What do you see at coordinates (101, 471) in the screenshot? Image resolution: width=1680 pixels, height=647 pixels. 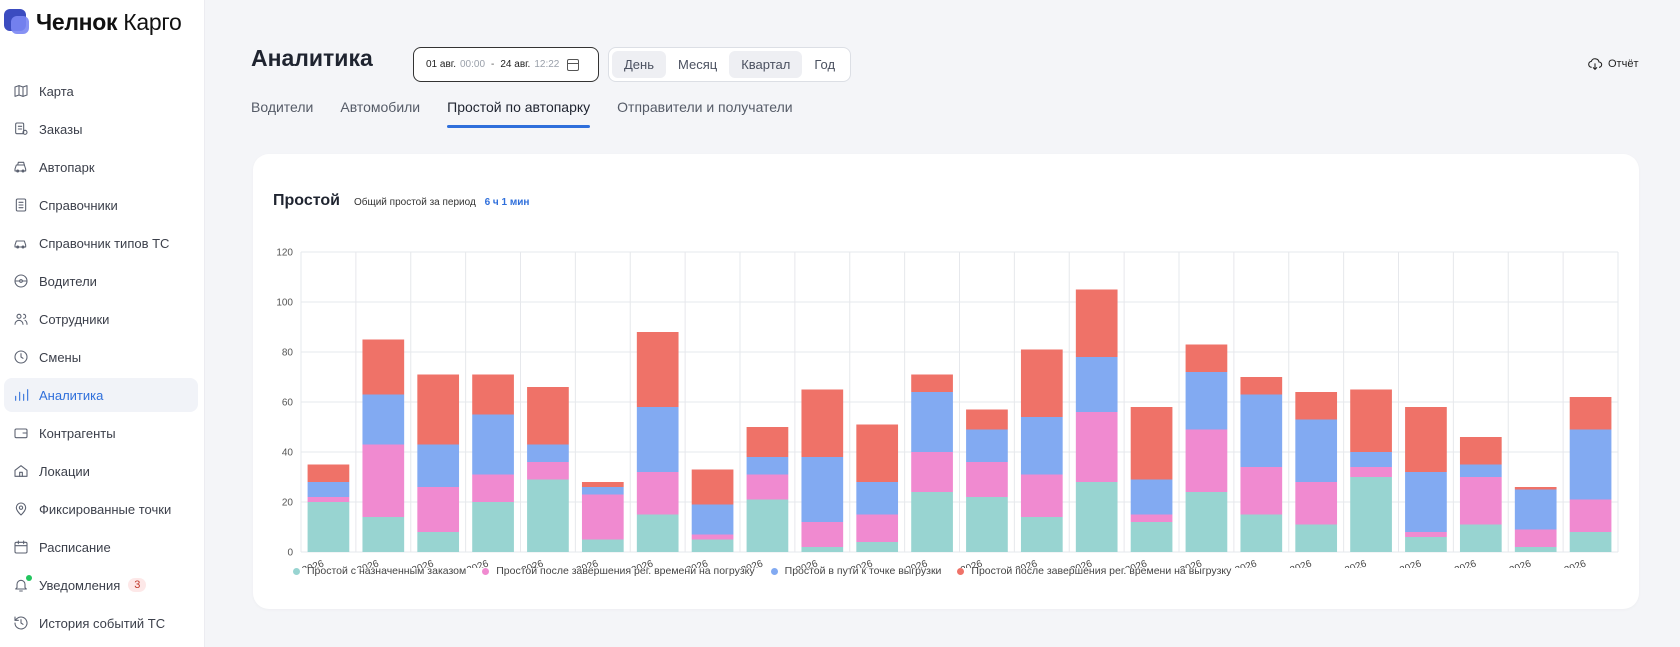 I see `sidebar-item-home: Локации` at bounding box center [101, 471].